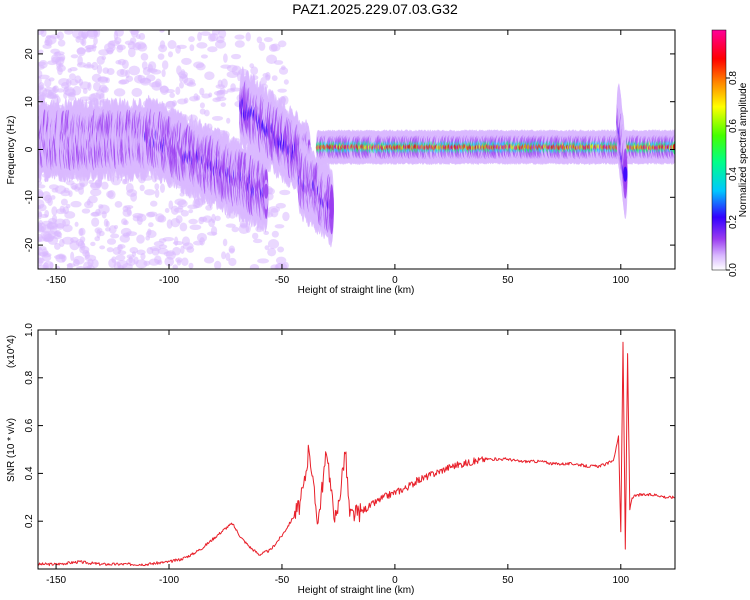 Image resolution: width=750 pixels, height=600 pixels. Describe the element at coordinates (282, 280) in the screenshot. I see `spectrogram-x-tick-label: -50` at that location.